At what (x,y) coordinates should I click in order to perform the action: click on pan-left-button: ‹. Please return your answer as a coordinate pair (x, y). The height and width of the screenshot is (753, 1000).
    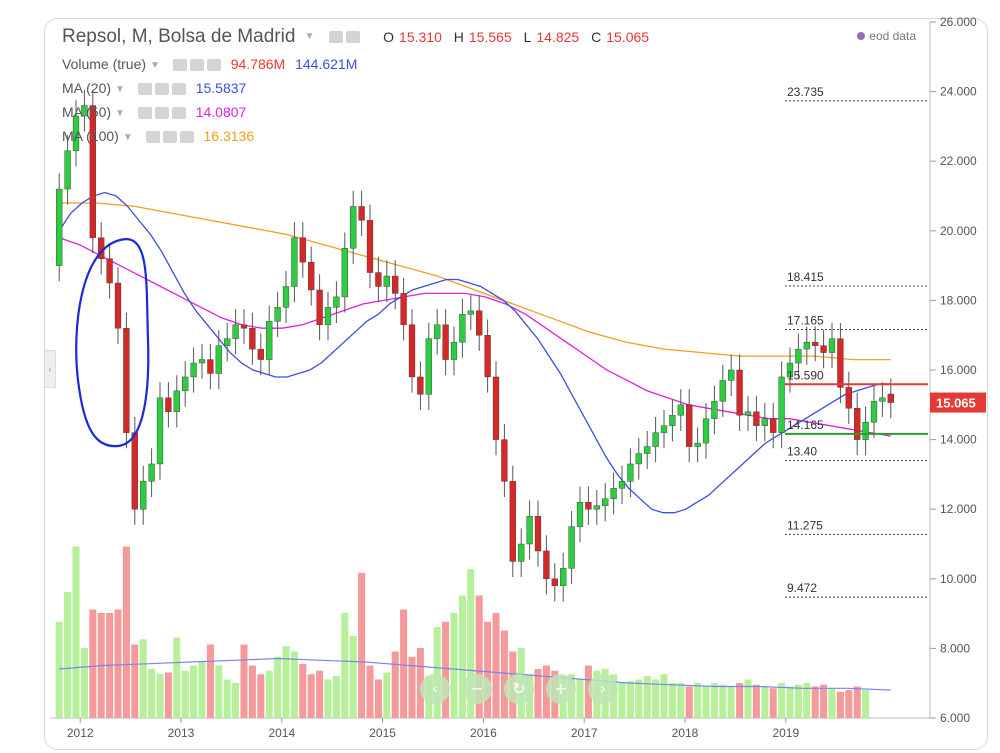
    Looking at the image, I should click on (435, 689).